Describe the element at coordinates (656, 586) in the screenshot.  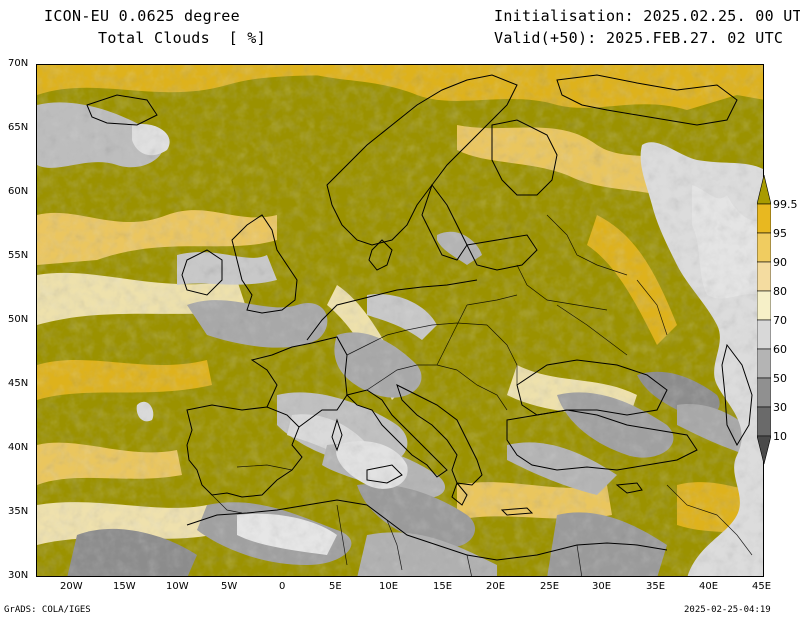
I see `lon-label: 35E` at that location.